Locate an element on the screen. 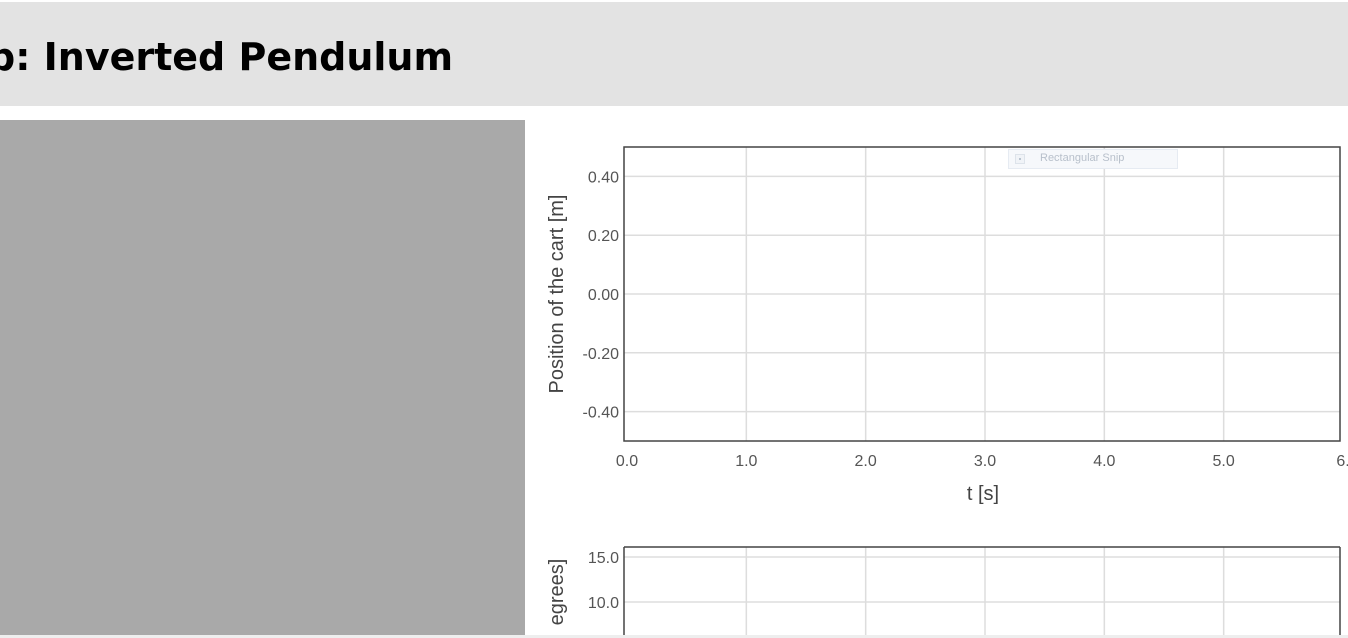 The image size is (1348, 638). plot1-y-tick-labels: 0.40 0.20 0.00 -0.20 -0.40 is located at coordinates (601, 295).